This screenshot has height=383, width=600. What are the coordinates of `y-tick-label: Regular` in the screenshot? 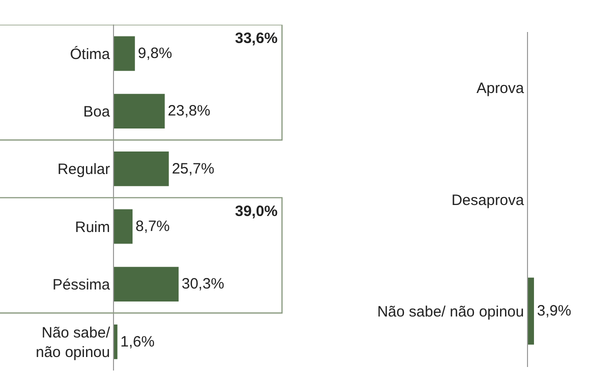 It's located at (83, 169).